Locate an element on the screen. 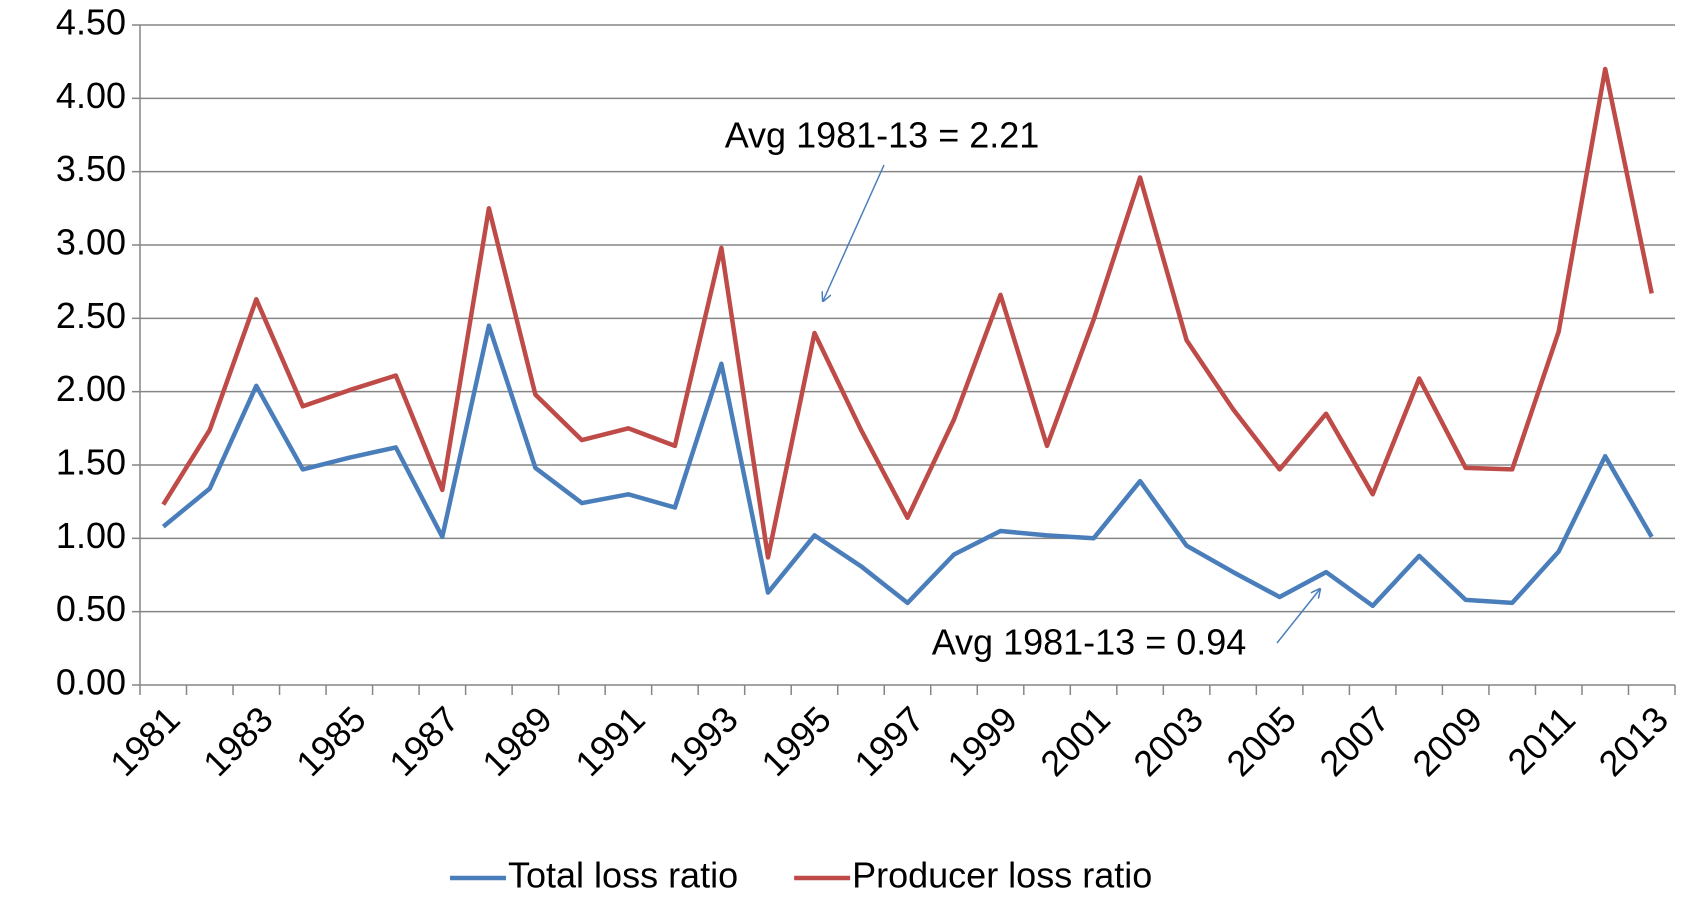 This screenshot has width=1686, height=905. legend-label: Total loss ratio is located at coordinates (623, 875).